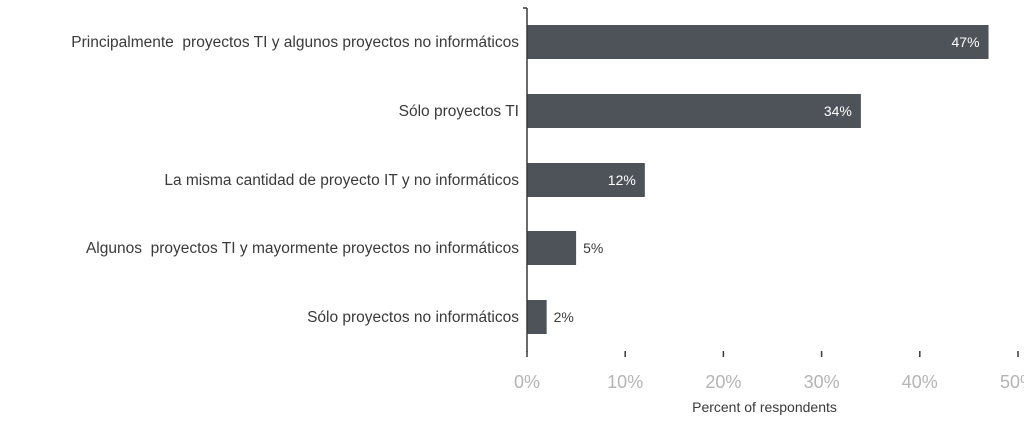 The width and height of the screenshot is (1024, 424). What do you see at coordinates (413, 317) in the screenshot?
I see `category-label-4: Sólo proyectos no informáticos` at bounding box center [413, 317].